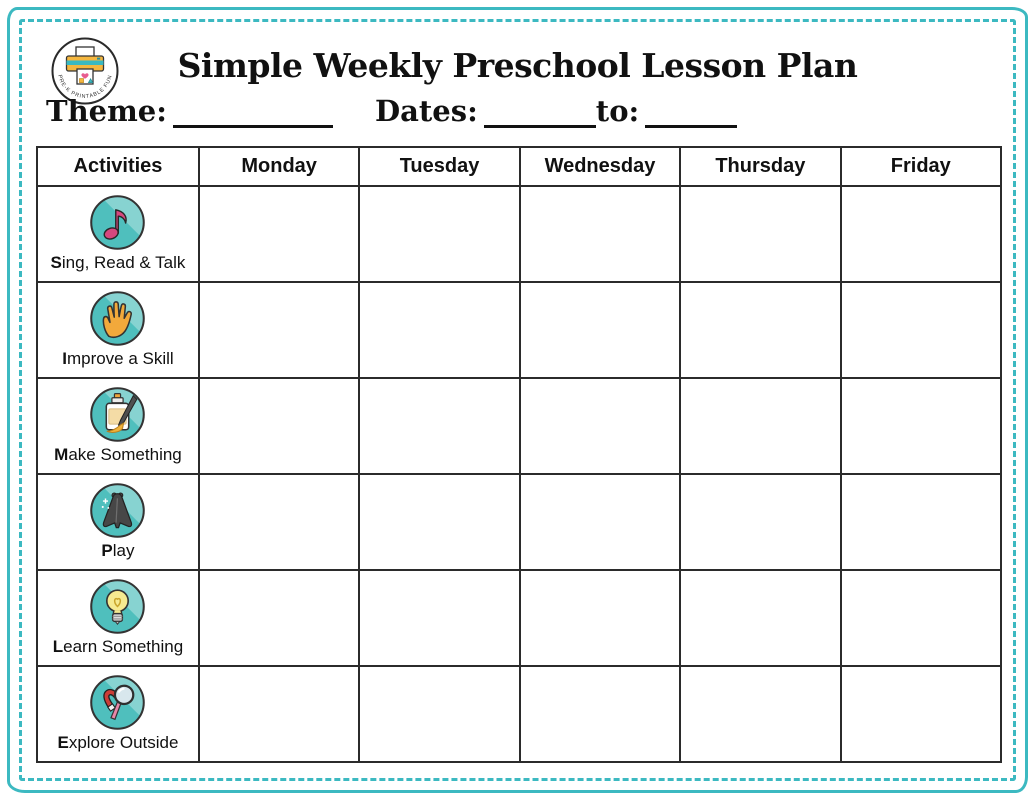 The image size is (1035, 800). Describe the element at coordinates (118, 358) in the screenshot. I see `activity-label: Improve a Skill` at that location.